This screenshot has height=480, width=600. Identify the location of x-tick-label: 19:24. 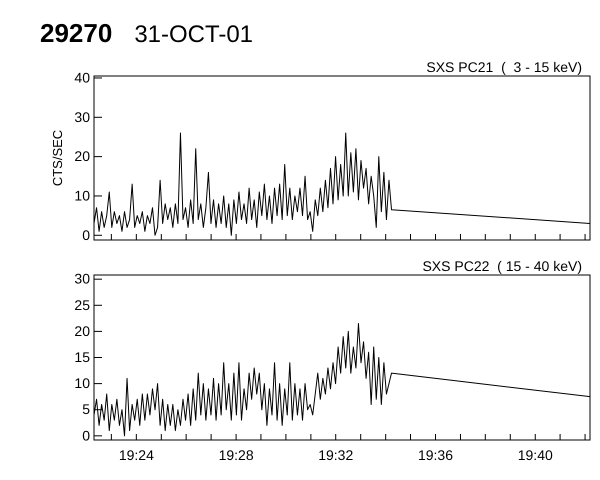
(136, 454).